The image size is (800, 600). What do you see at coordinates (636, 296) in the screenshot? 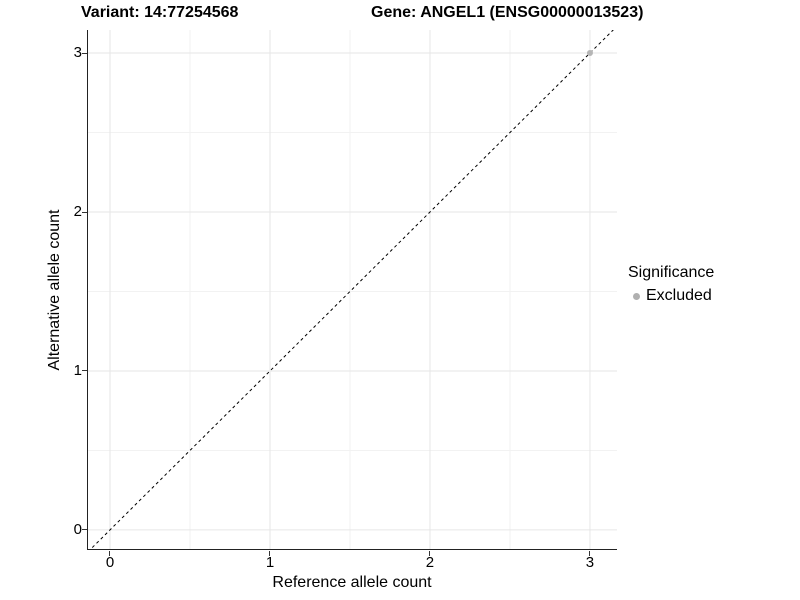
I see `legend-key-dot` at bounding box center [636, 296].